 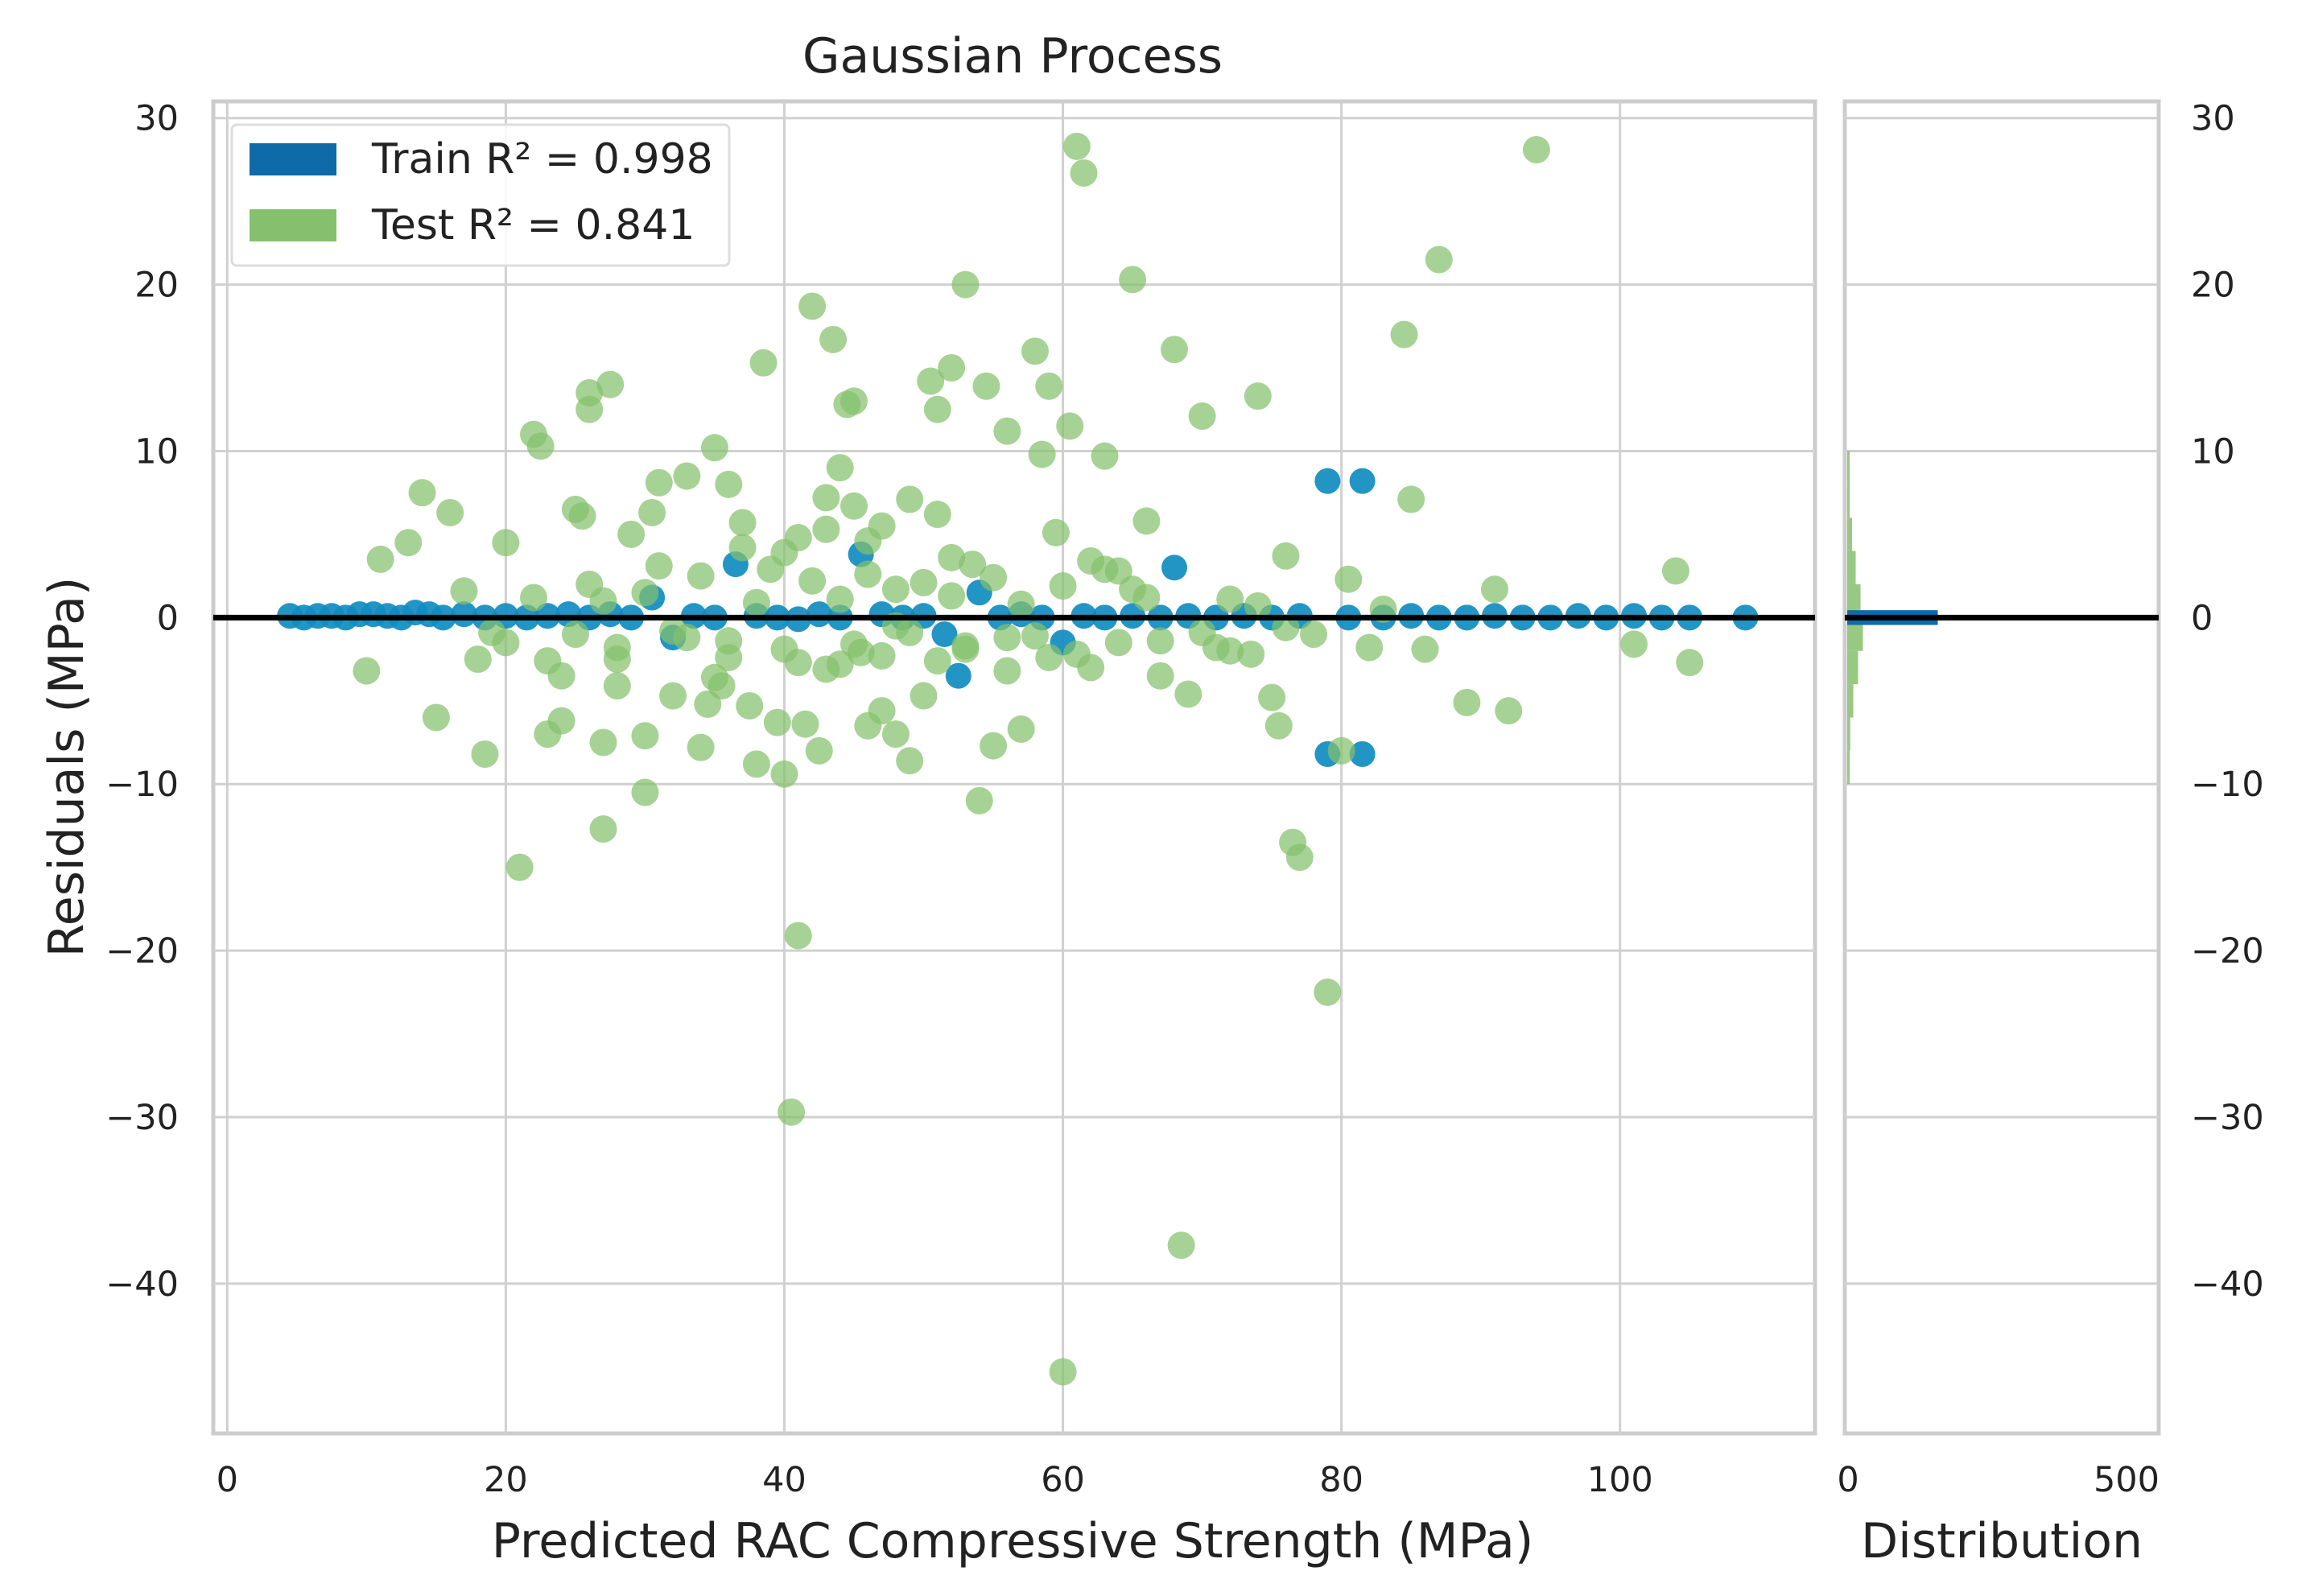 What do you see at coordinates (1893, 618) in the screenshot?
I see `distribution-histogram` at bounding box center [1893, 618].